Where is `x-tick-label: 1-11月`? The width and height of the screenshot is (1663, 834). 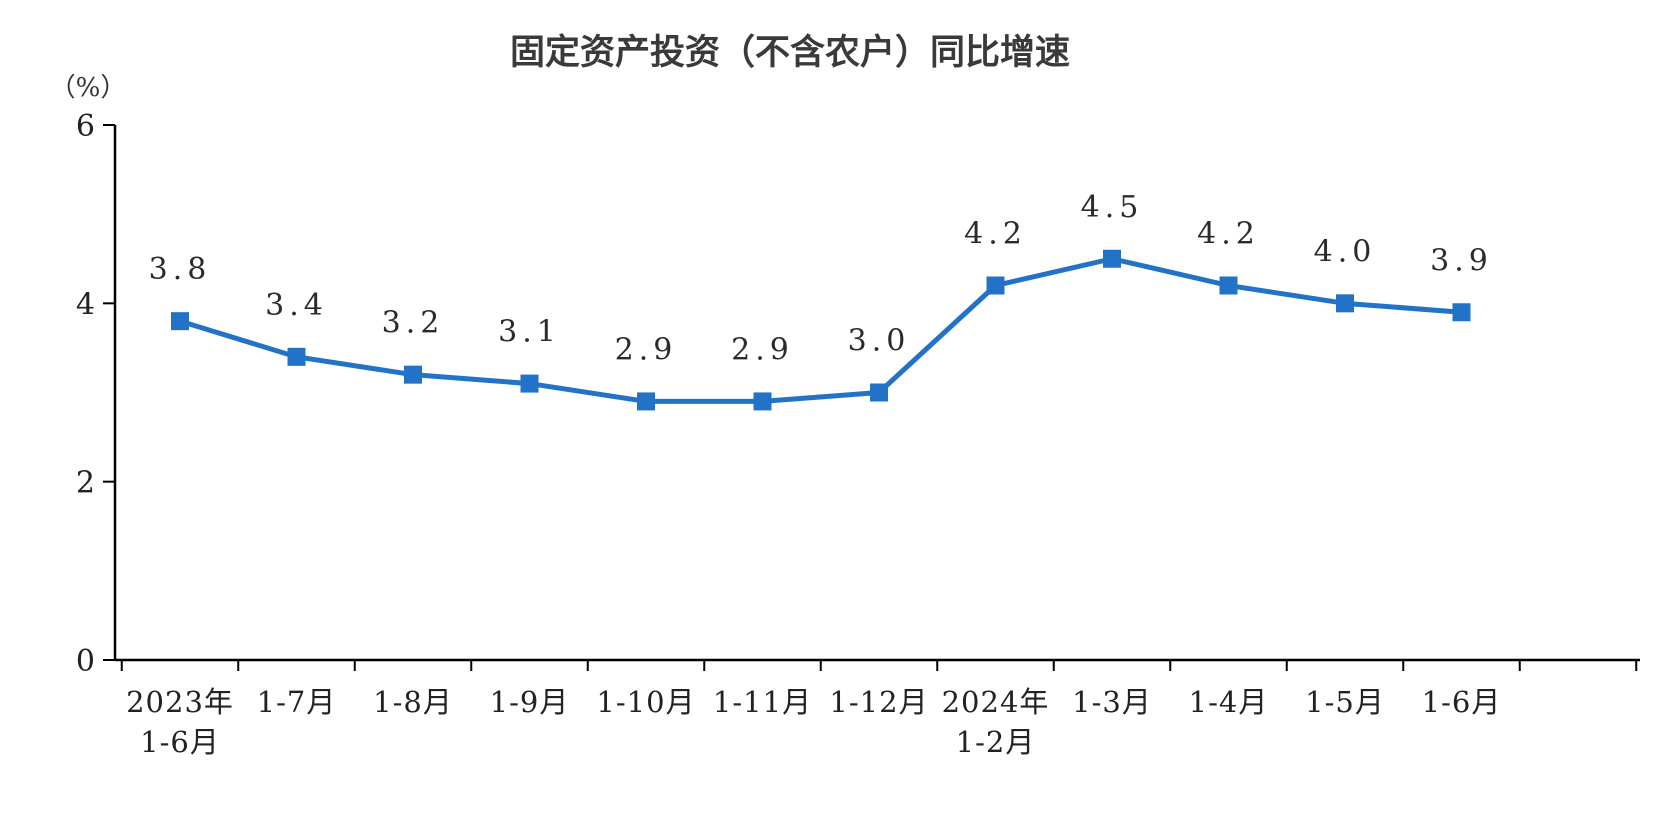 x-tick-label: 1-11月 is located at coordinates (762, 702).